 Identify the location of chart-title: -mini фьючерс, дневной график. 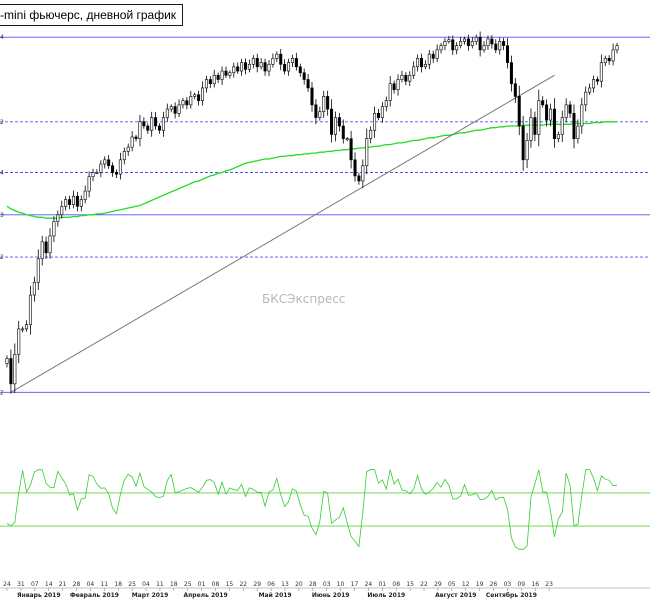
(92, 15).